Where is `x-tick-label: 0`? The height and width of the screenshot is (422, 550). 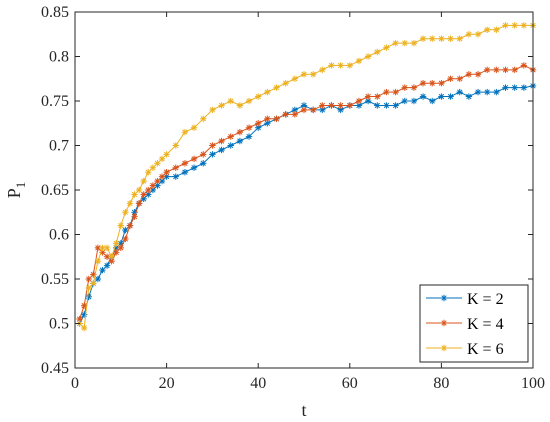 x-tick-label: 0 is located at coordinates (75, 383).